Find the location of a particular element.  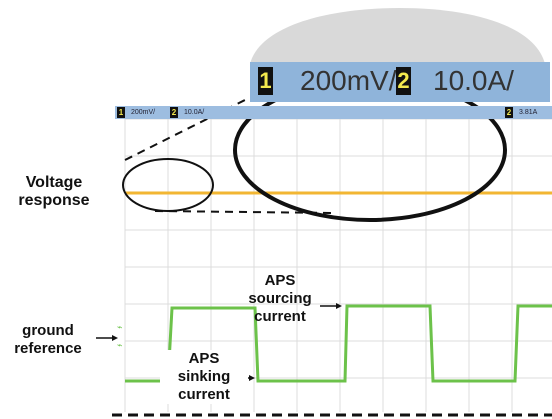

current-trace is located at coordinates (338, 343).